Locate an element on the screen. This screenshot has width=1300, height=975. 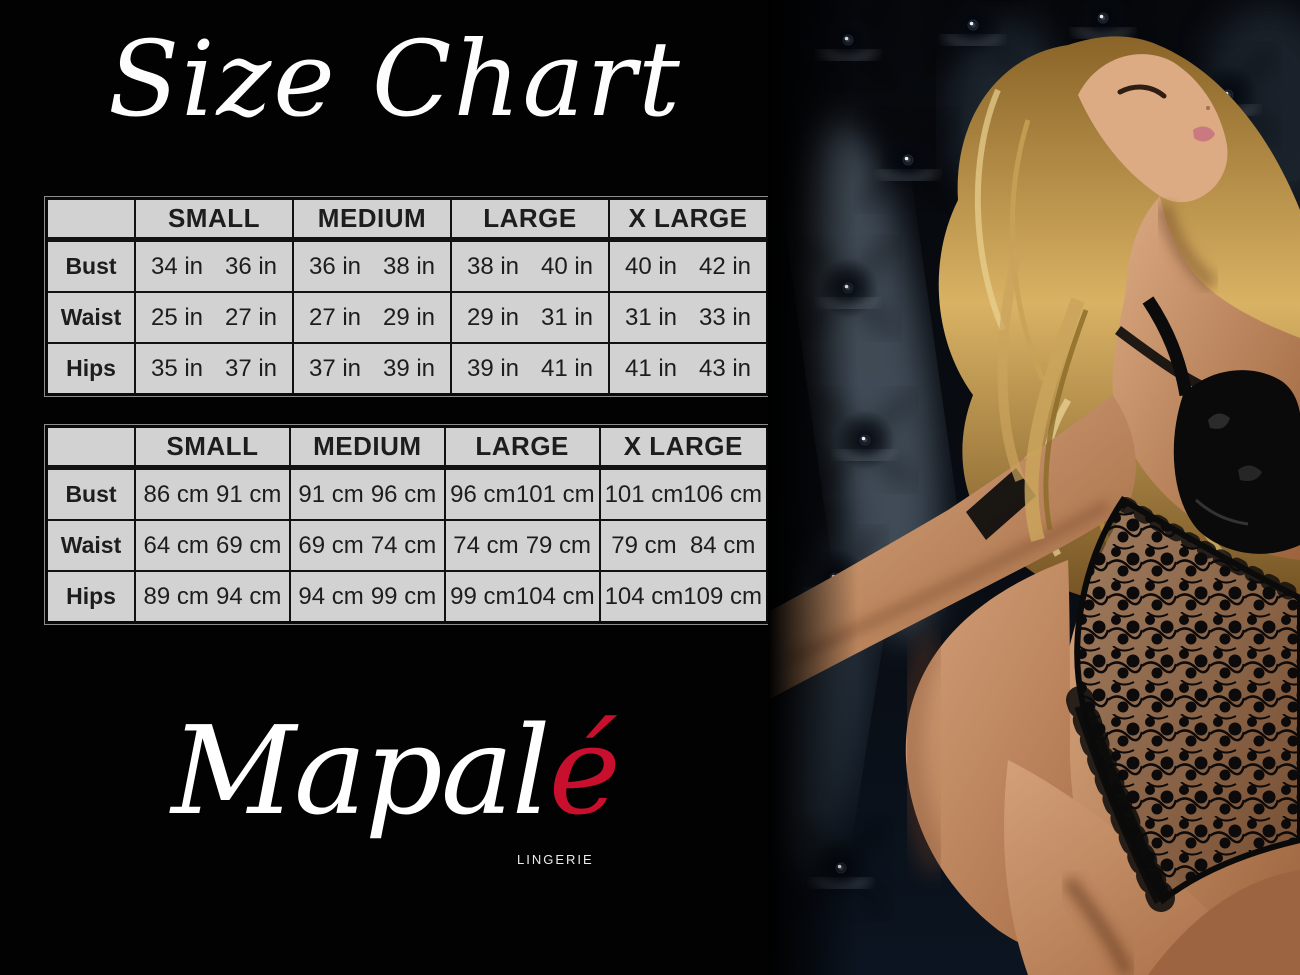
table-cell: 41 in 43 in is located at coordinates (688, 368).